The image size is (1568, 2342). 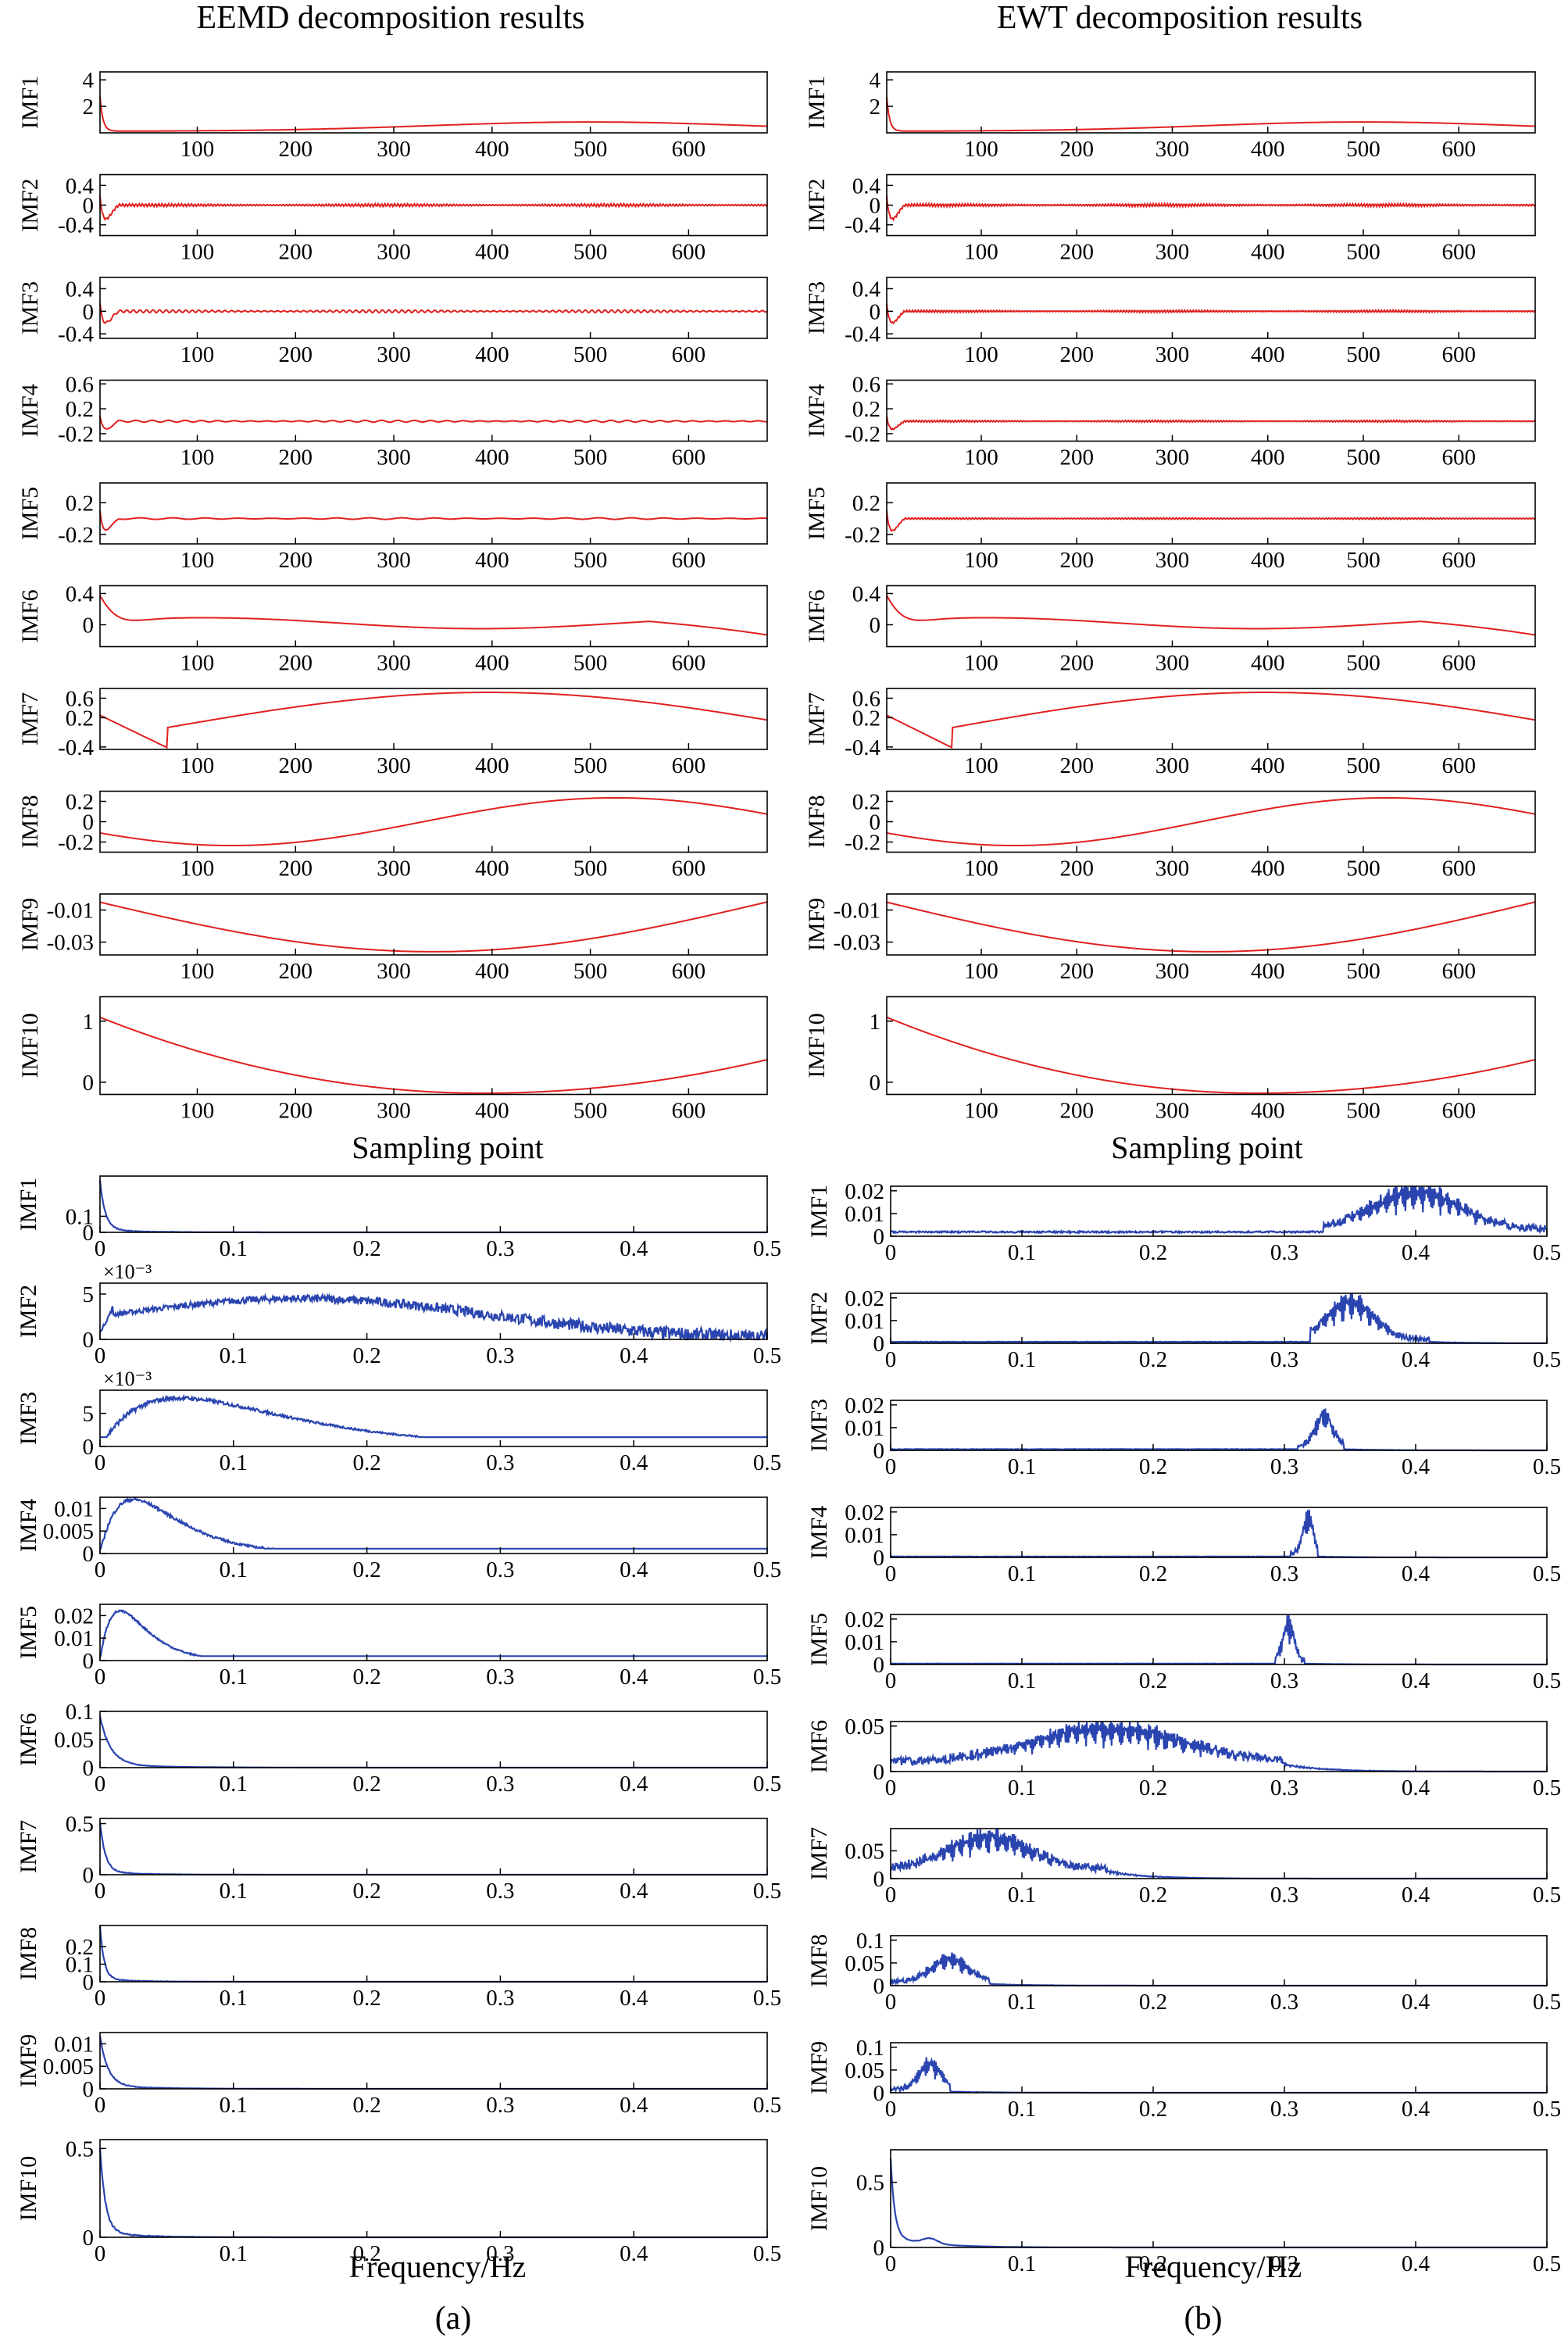 I want to click on y-tick-label: 0.05, so click(x=74, y=1740).